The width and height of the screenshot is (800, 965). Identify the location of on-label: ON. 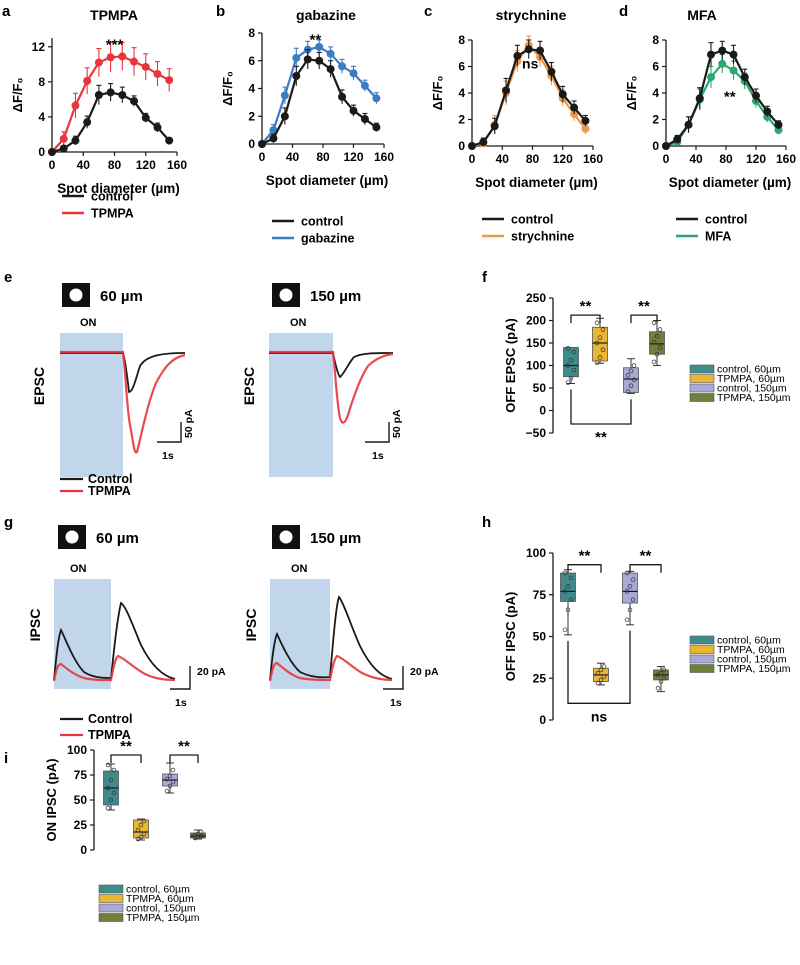
(298, 323).